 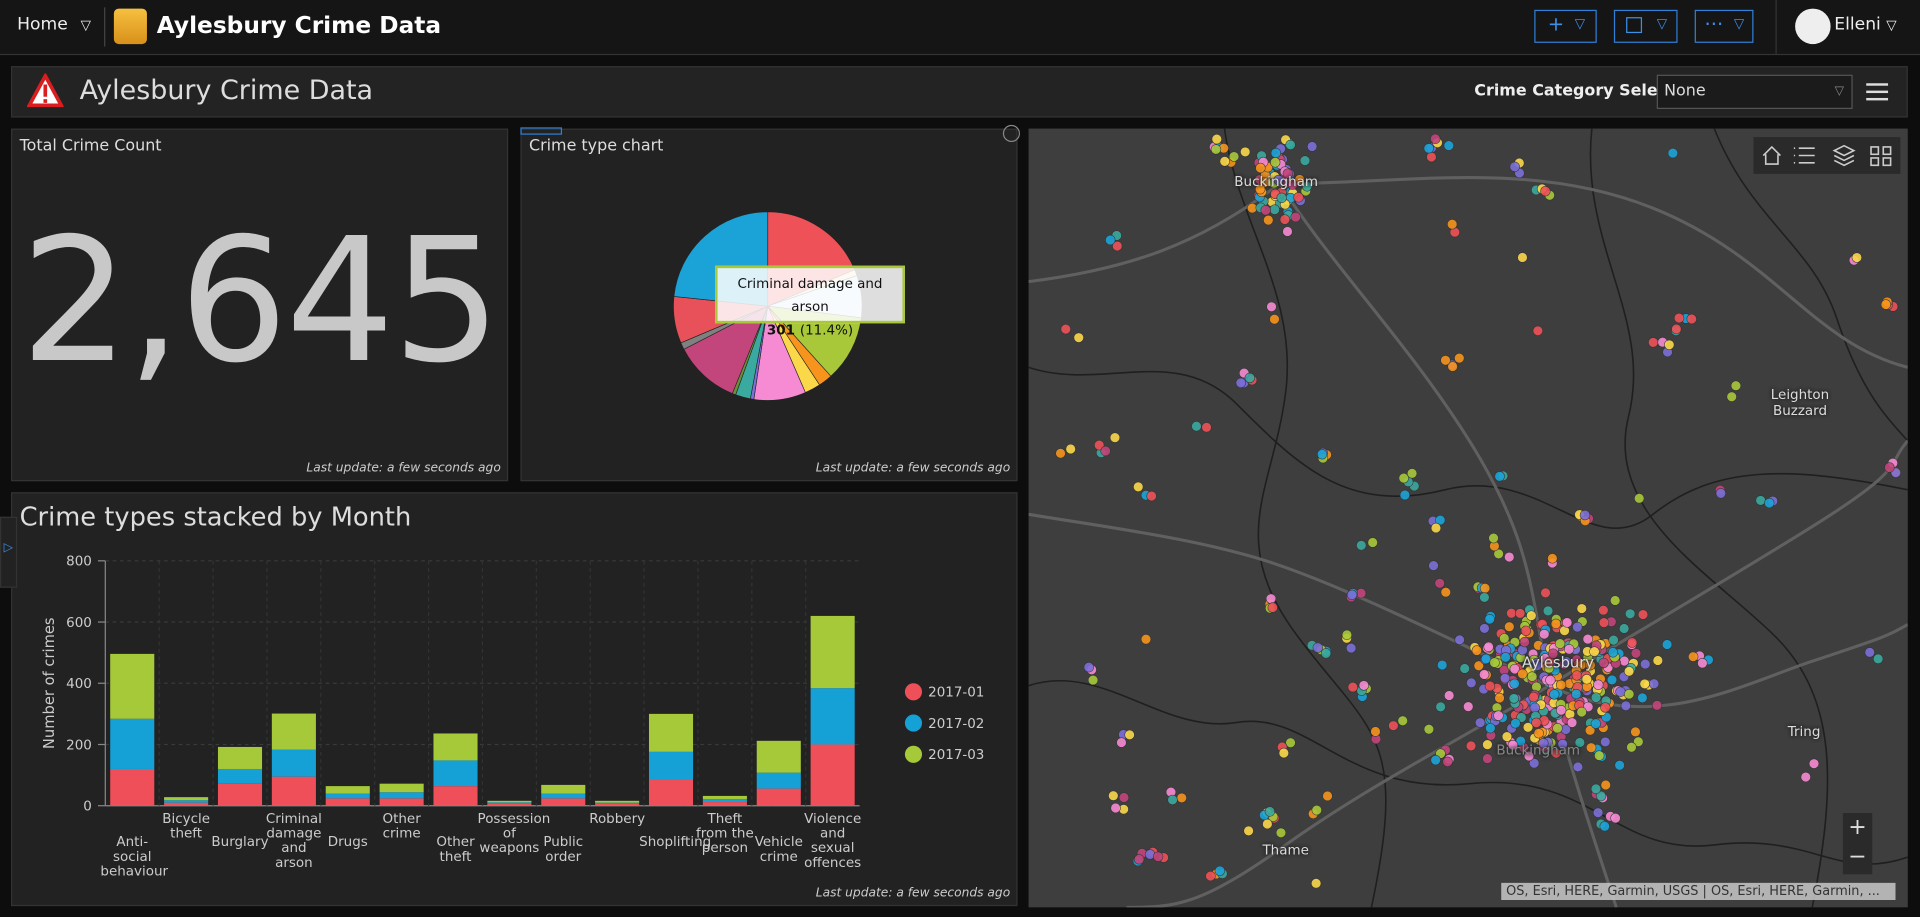 What do you see at coordinates (1685, 91) in the screenshot?
I see `select-value: None` at bounding box center [1685, 91].